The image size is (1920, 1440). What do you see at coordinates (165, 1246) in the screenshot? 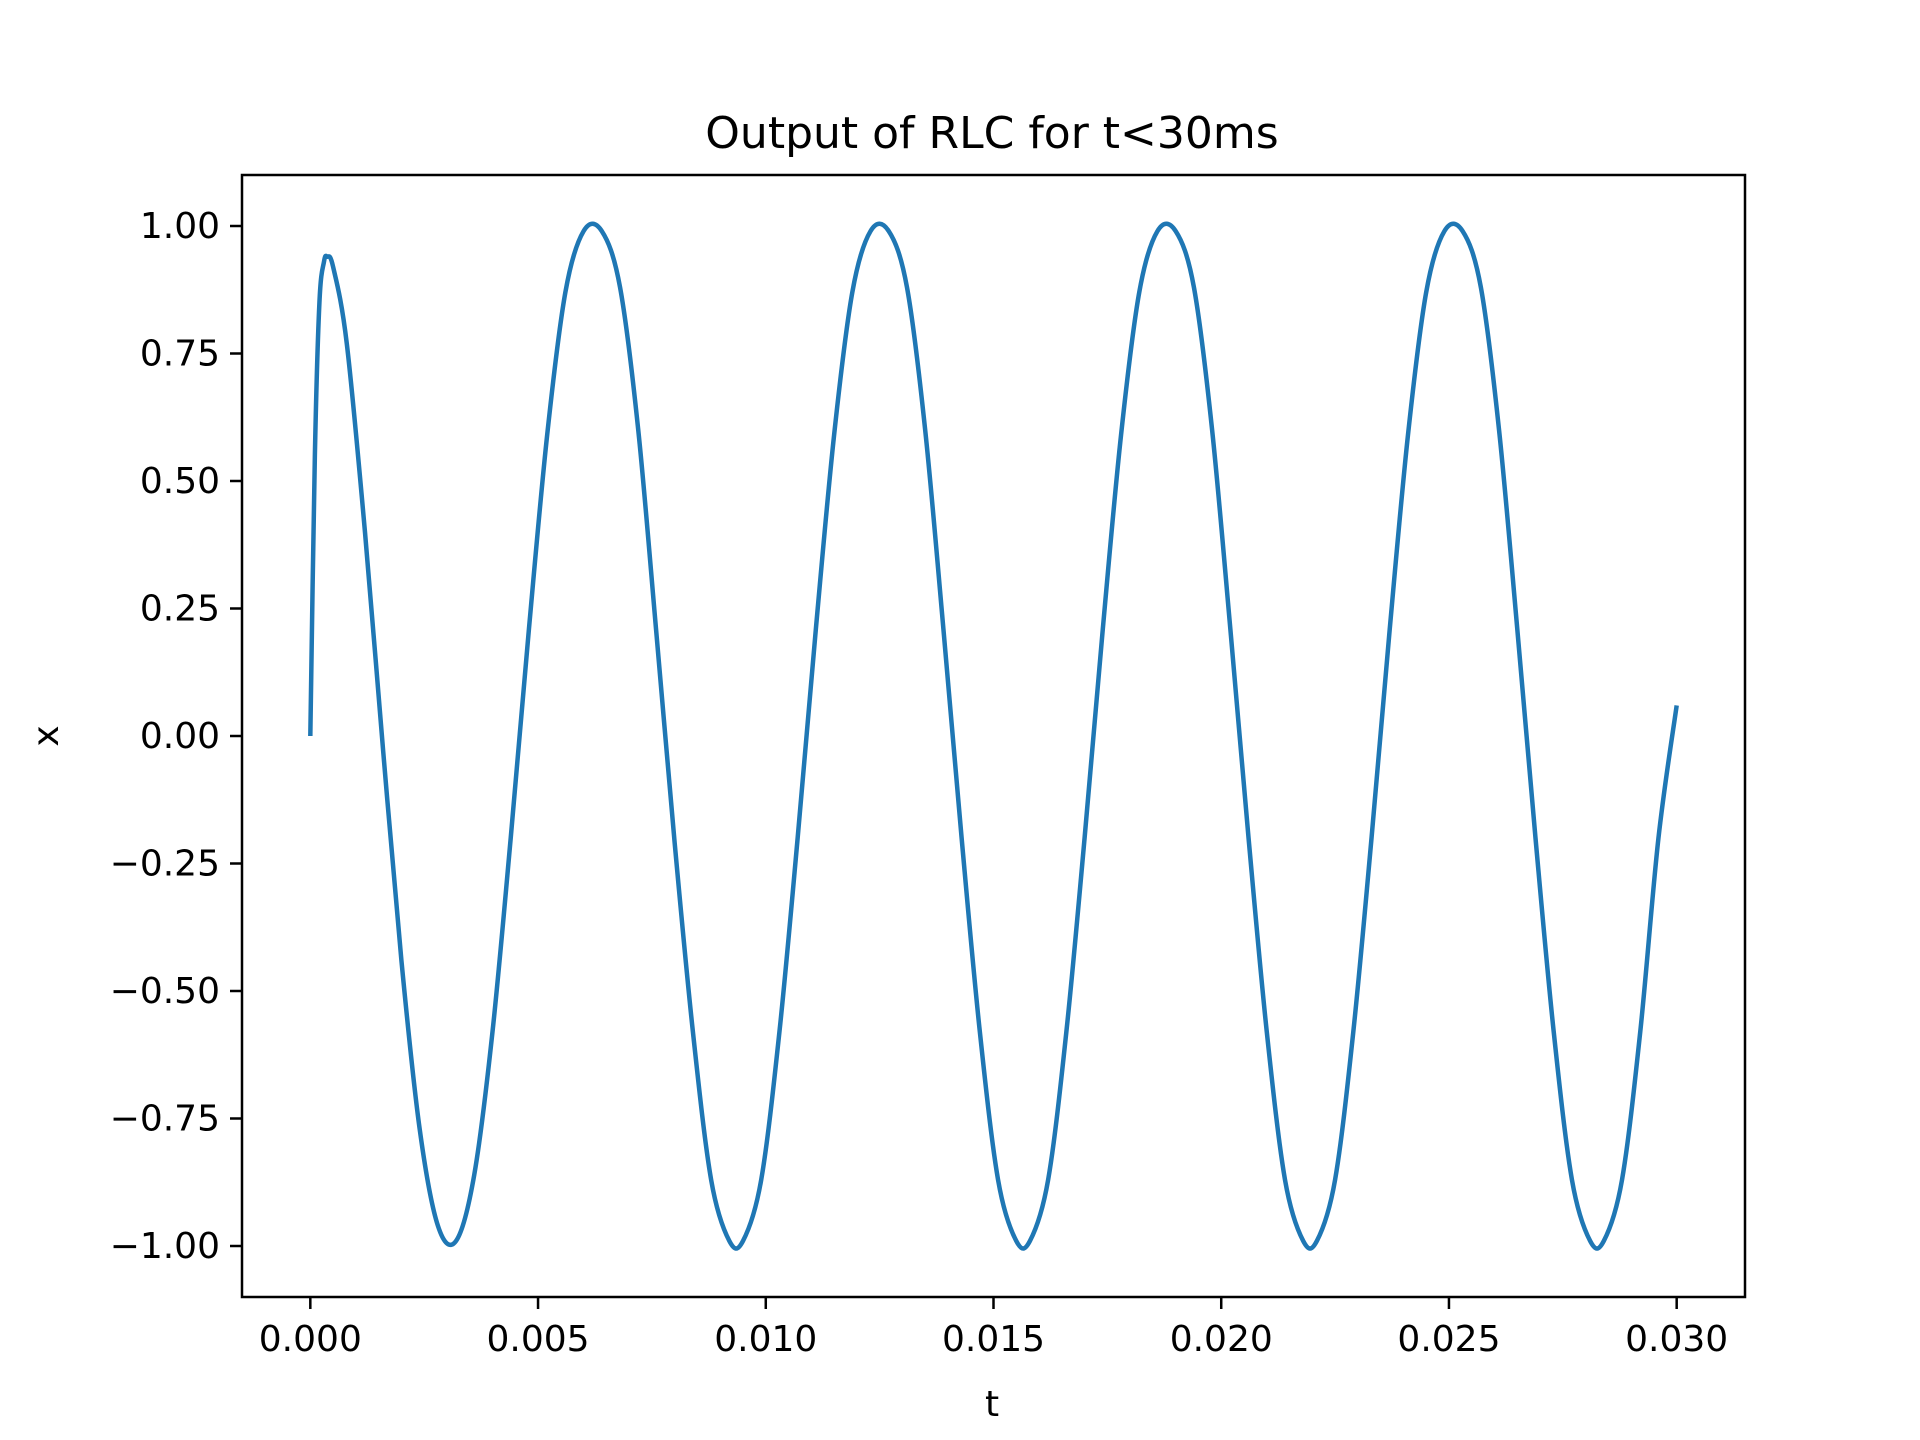
I see `y-tick-label: −1.00` at bounding box center [165, 1246].